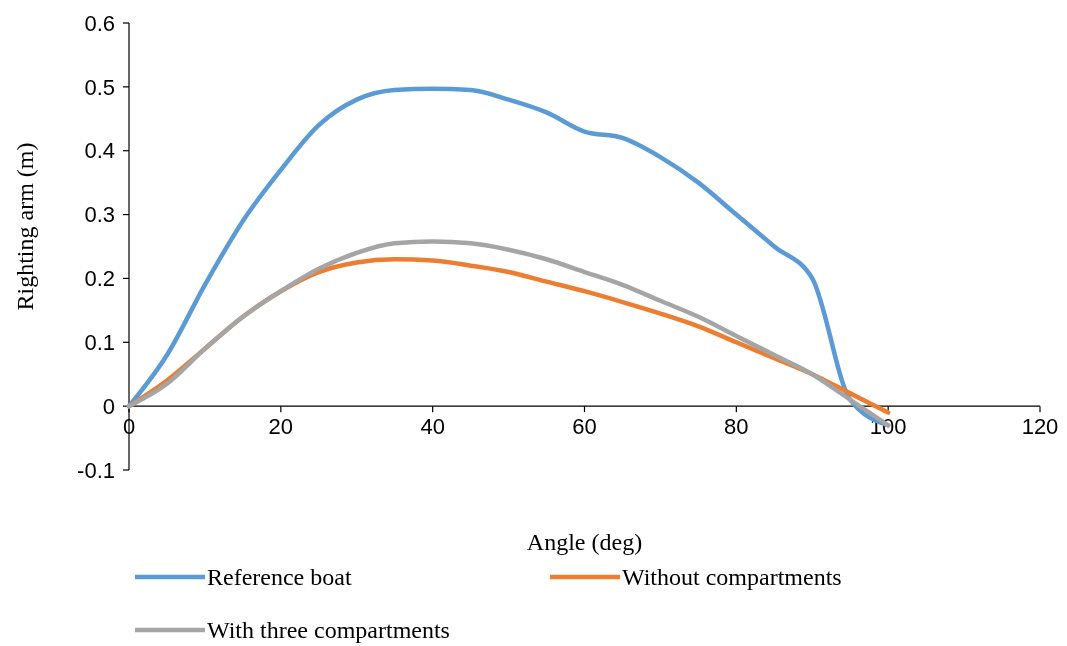  Describe the element at coordinates (584, 427) in the screenshot. I see `x-tick-label: 60` at that location.